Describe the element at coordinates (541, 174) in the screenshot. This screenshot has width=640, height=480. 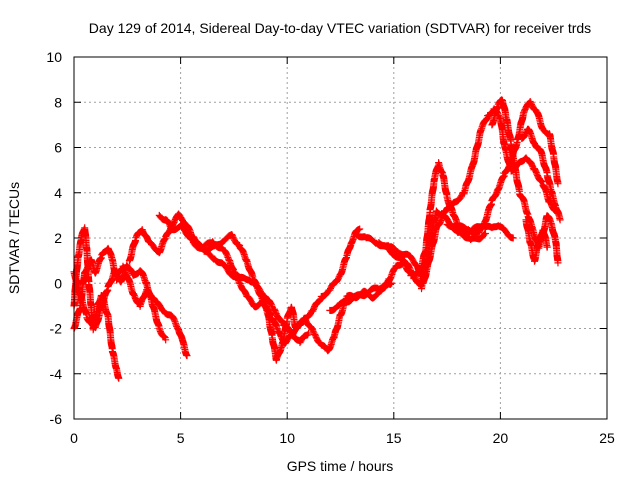
I see `series-track-l` at that location.